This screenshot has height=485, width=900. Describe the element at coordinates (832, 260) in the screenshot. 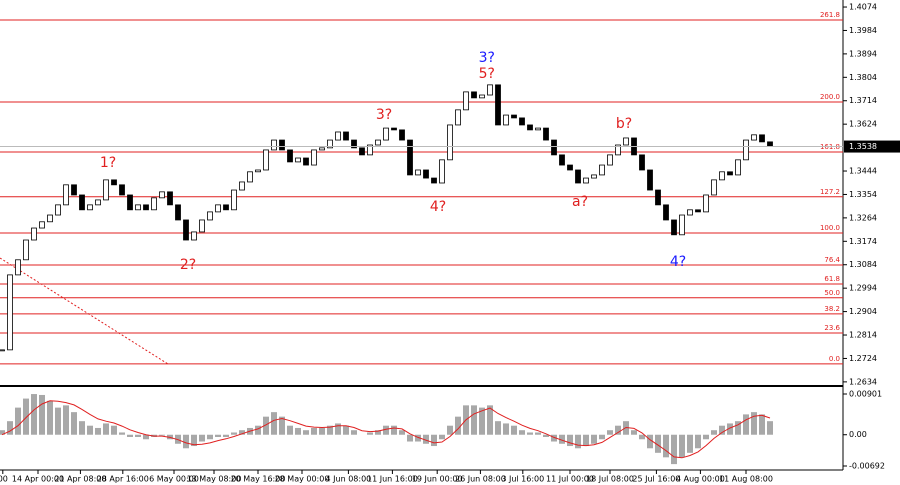

I see `fib-label: 76.4` at that location.